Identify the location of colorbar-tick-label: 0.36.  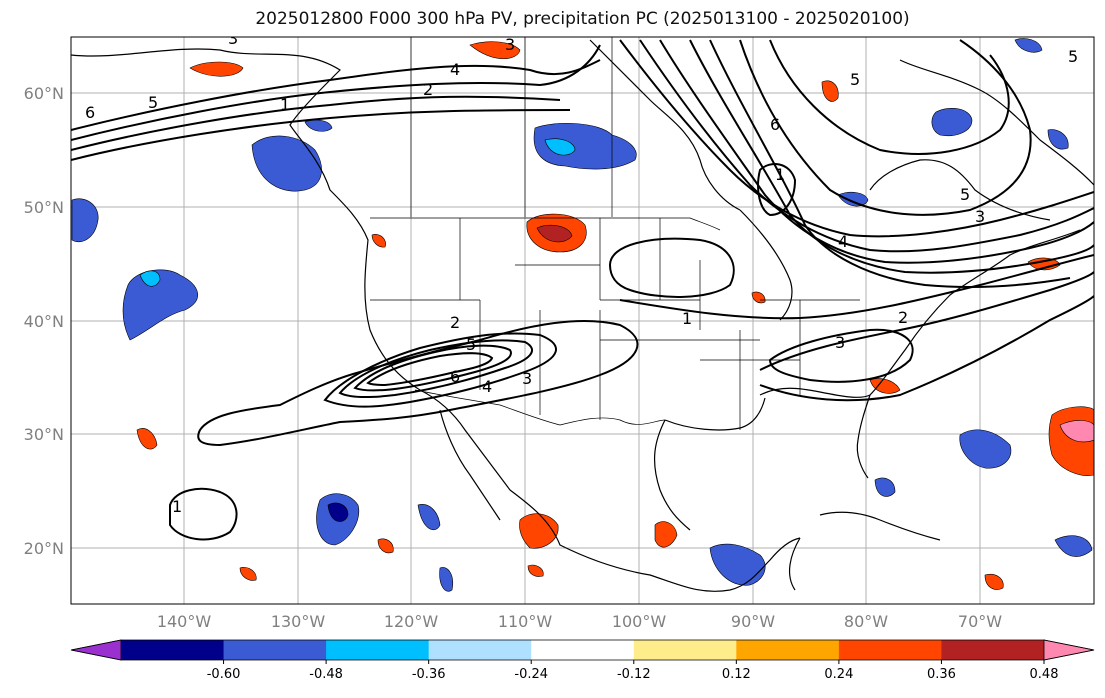
(941, 674).